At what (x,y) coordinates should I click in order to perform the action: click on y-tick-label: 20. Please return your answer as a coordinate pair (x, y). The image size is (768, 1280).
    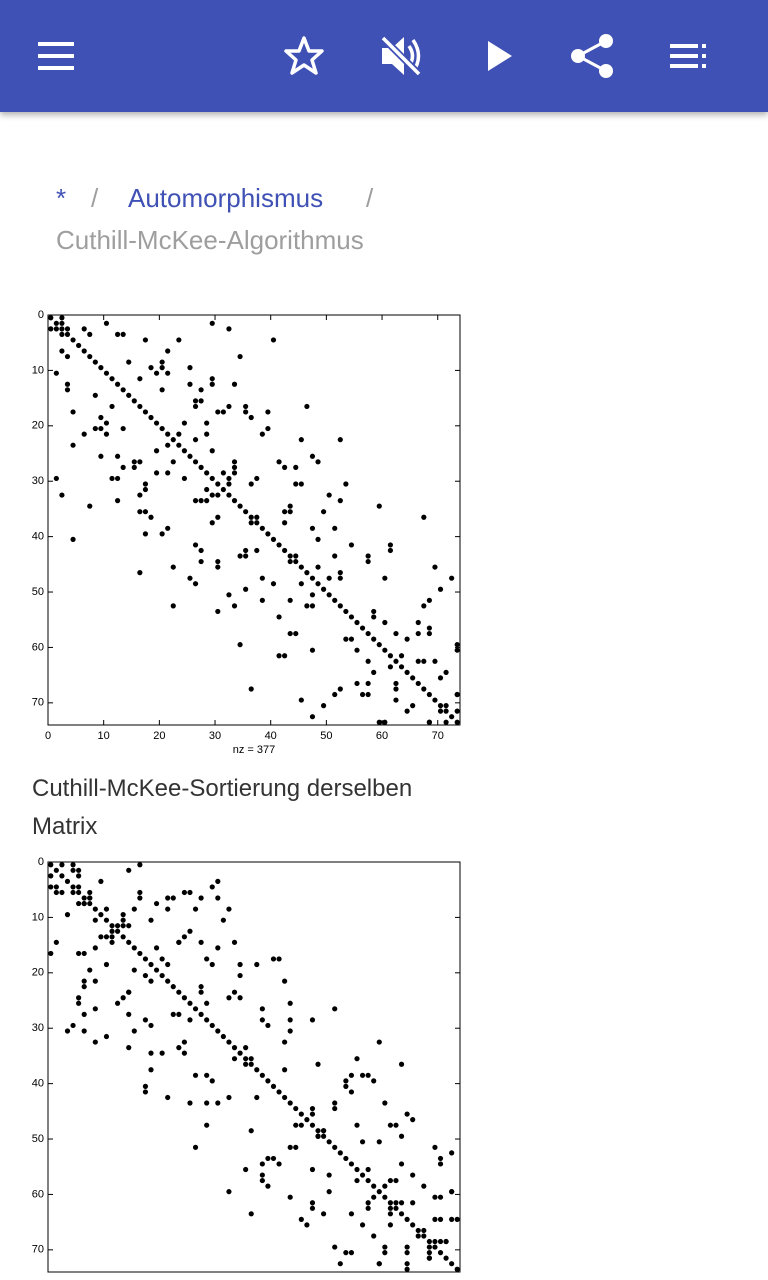
    Looking at the image, I should click on (38, 973).